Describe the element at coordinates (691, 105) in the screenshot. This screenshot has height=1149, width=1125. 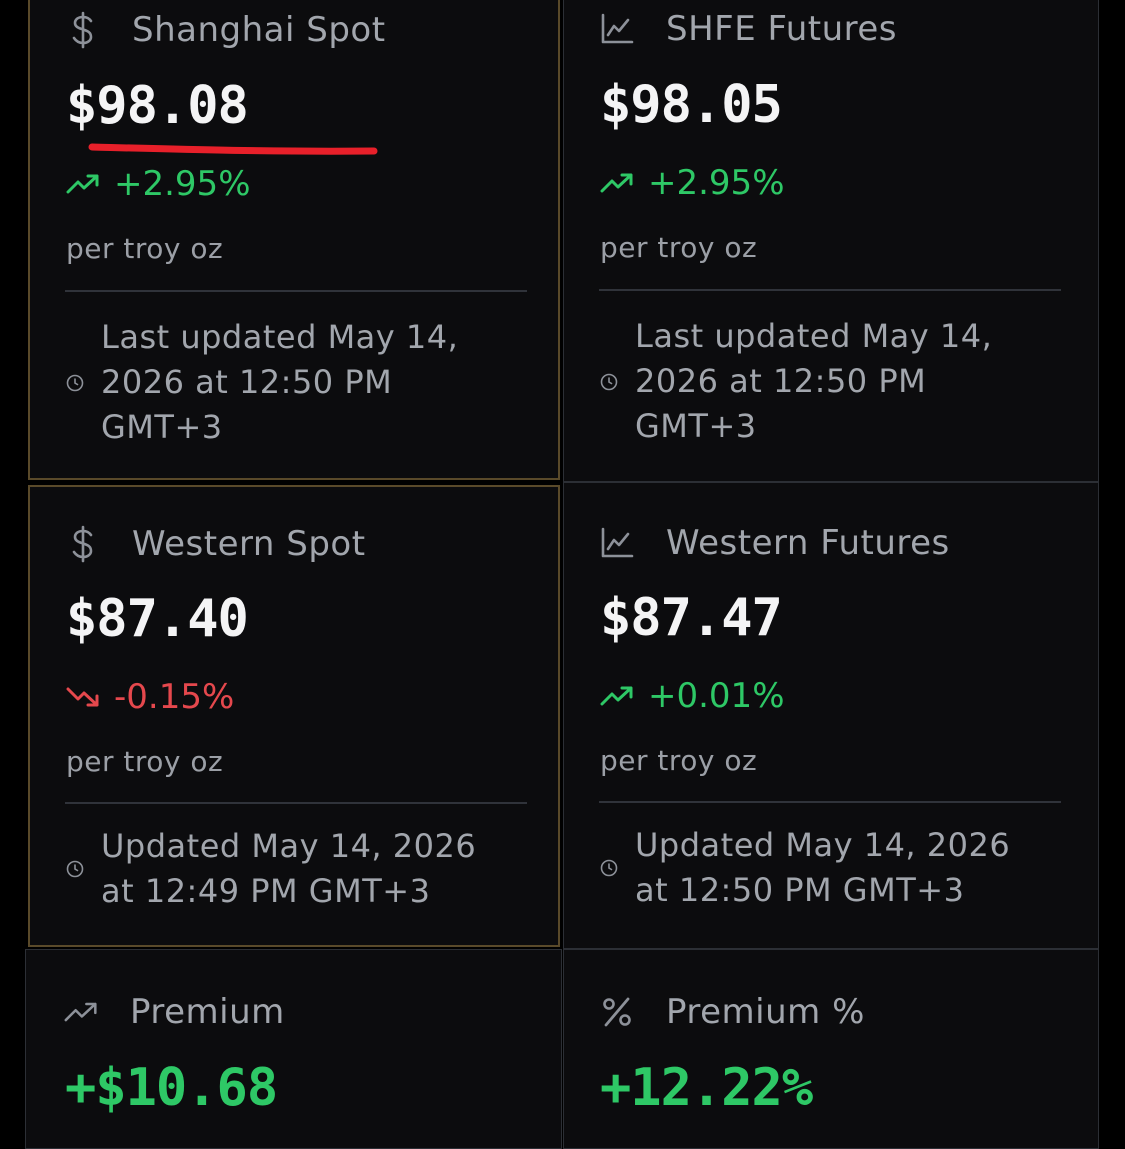
I see `price-value: $98.05` at that location.